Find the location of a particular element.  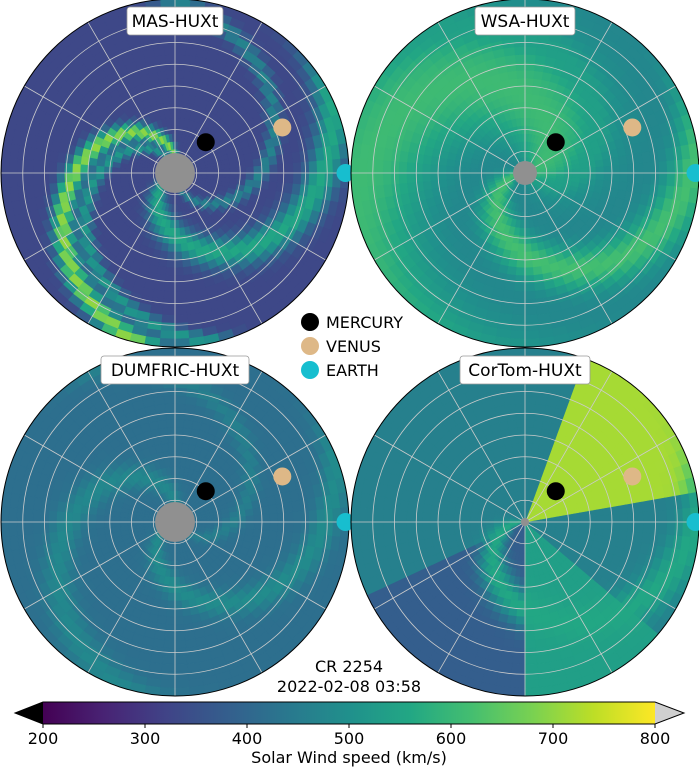

inner-boundary-wsa is located at coordinates (525, 173).